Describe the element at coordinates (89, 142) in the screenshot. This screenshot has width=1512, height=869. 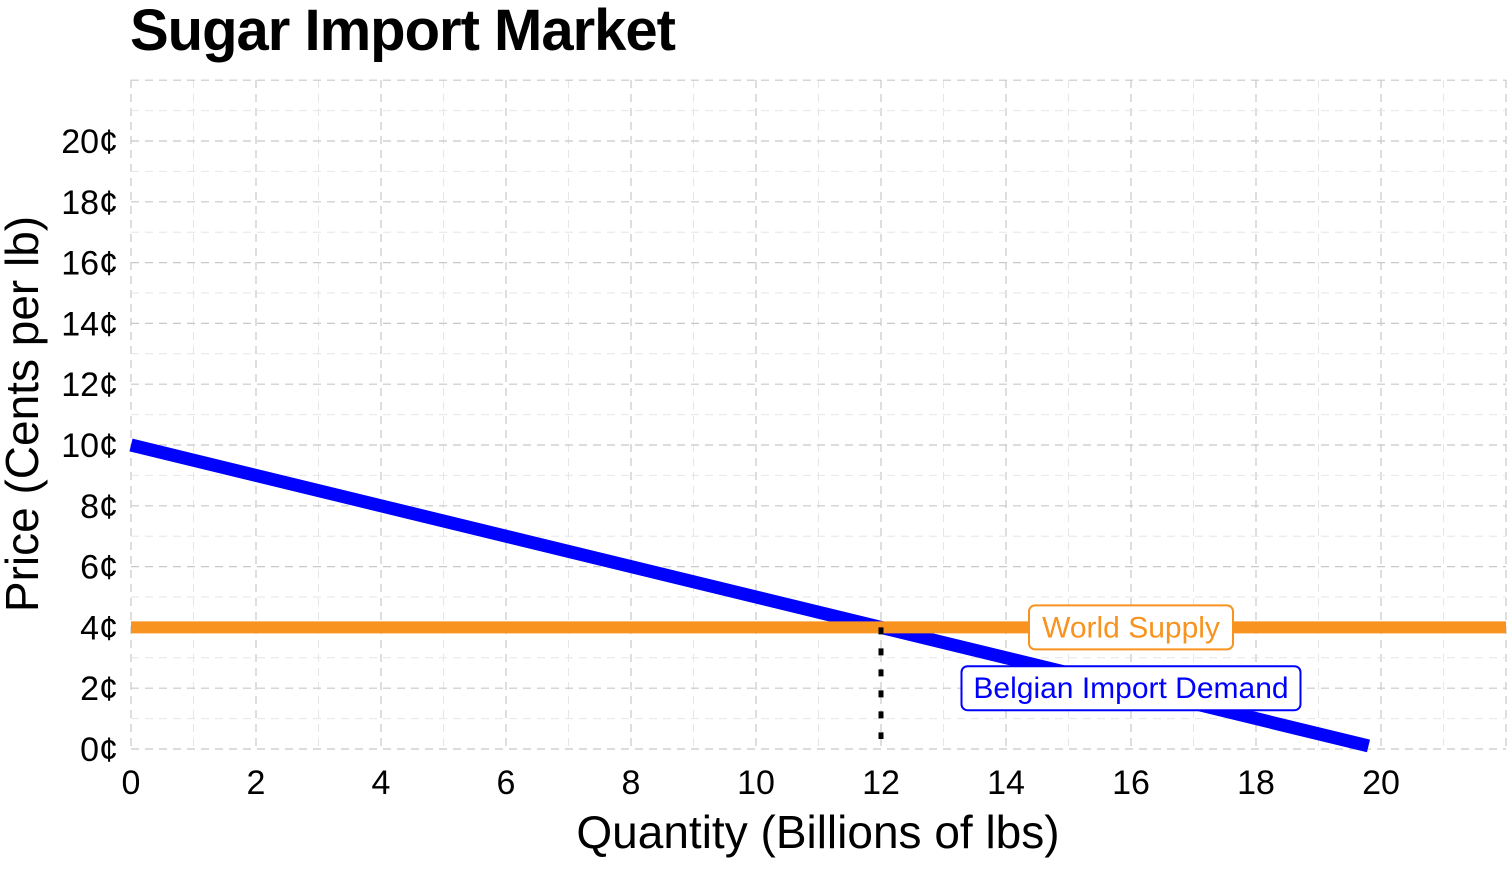
I see `y-tick-label: 20¢` at that location.